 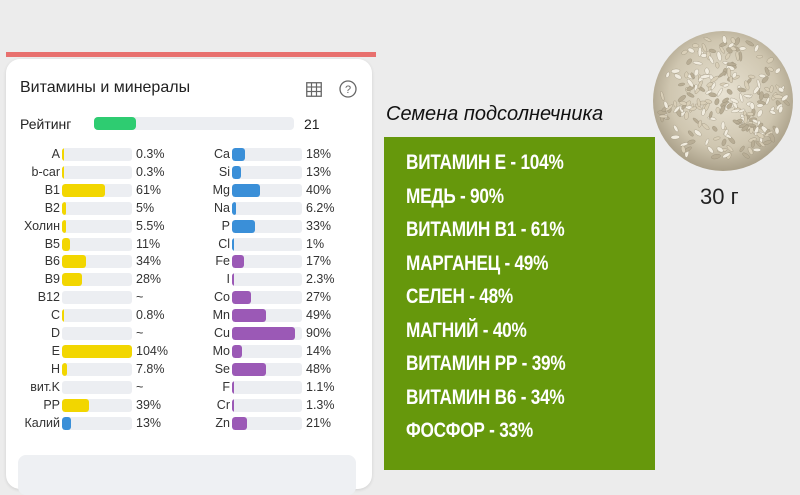 What do you see at coordinates (222, 207) in the screenshot?
I see `nutrient-name: Na` at bounding box center [222, 207].